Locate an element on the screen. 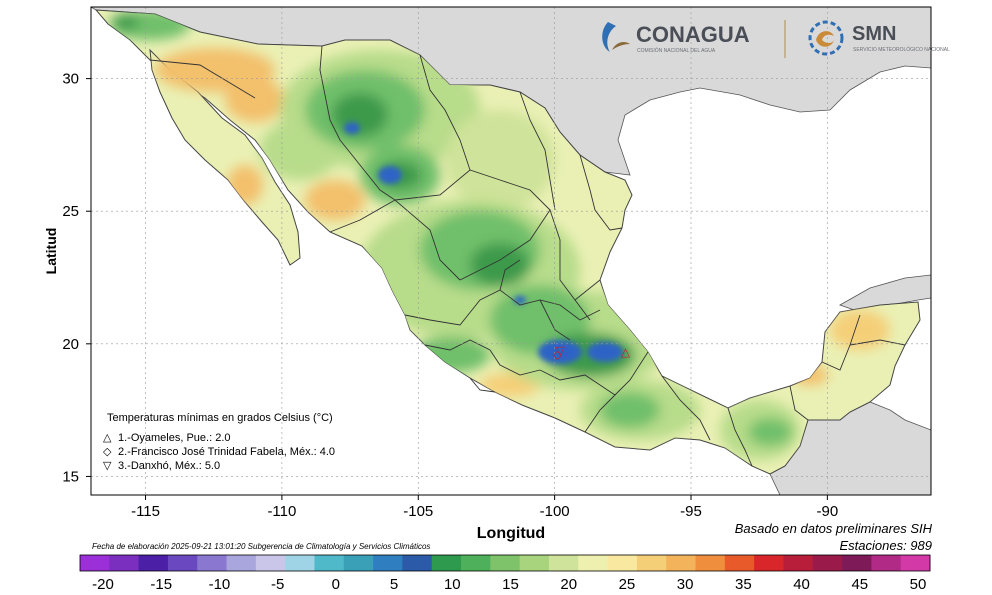 The width and height of the screenshot is (992, 595). x-tick-label: -90 is located at coordinates (828, 511).